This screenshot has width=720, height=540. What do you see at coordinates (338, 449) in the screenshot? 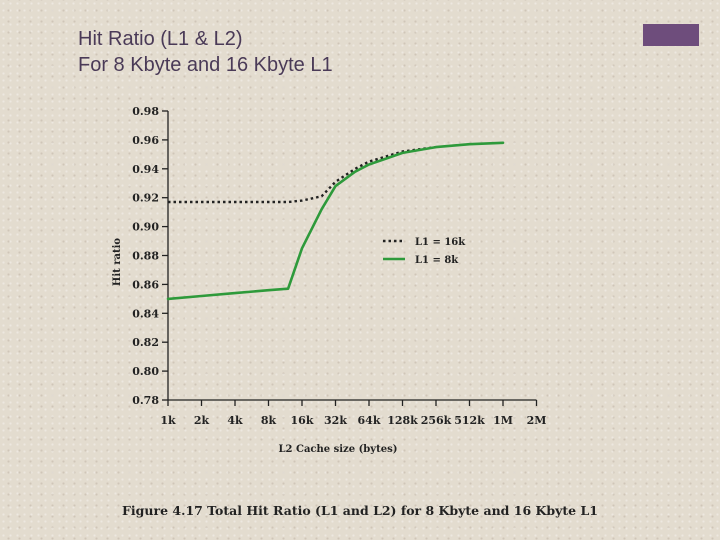
I see `x-axis-title: L2 Cache size (bytes)` at bounding box center [338, 449].